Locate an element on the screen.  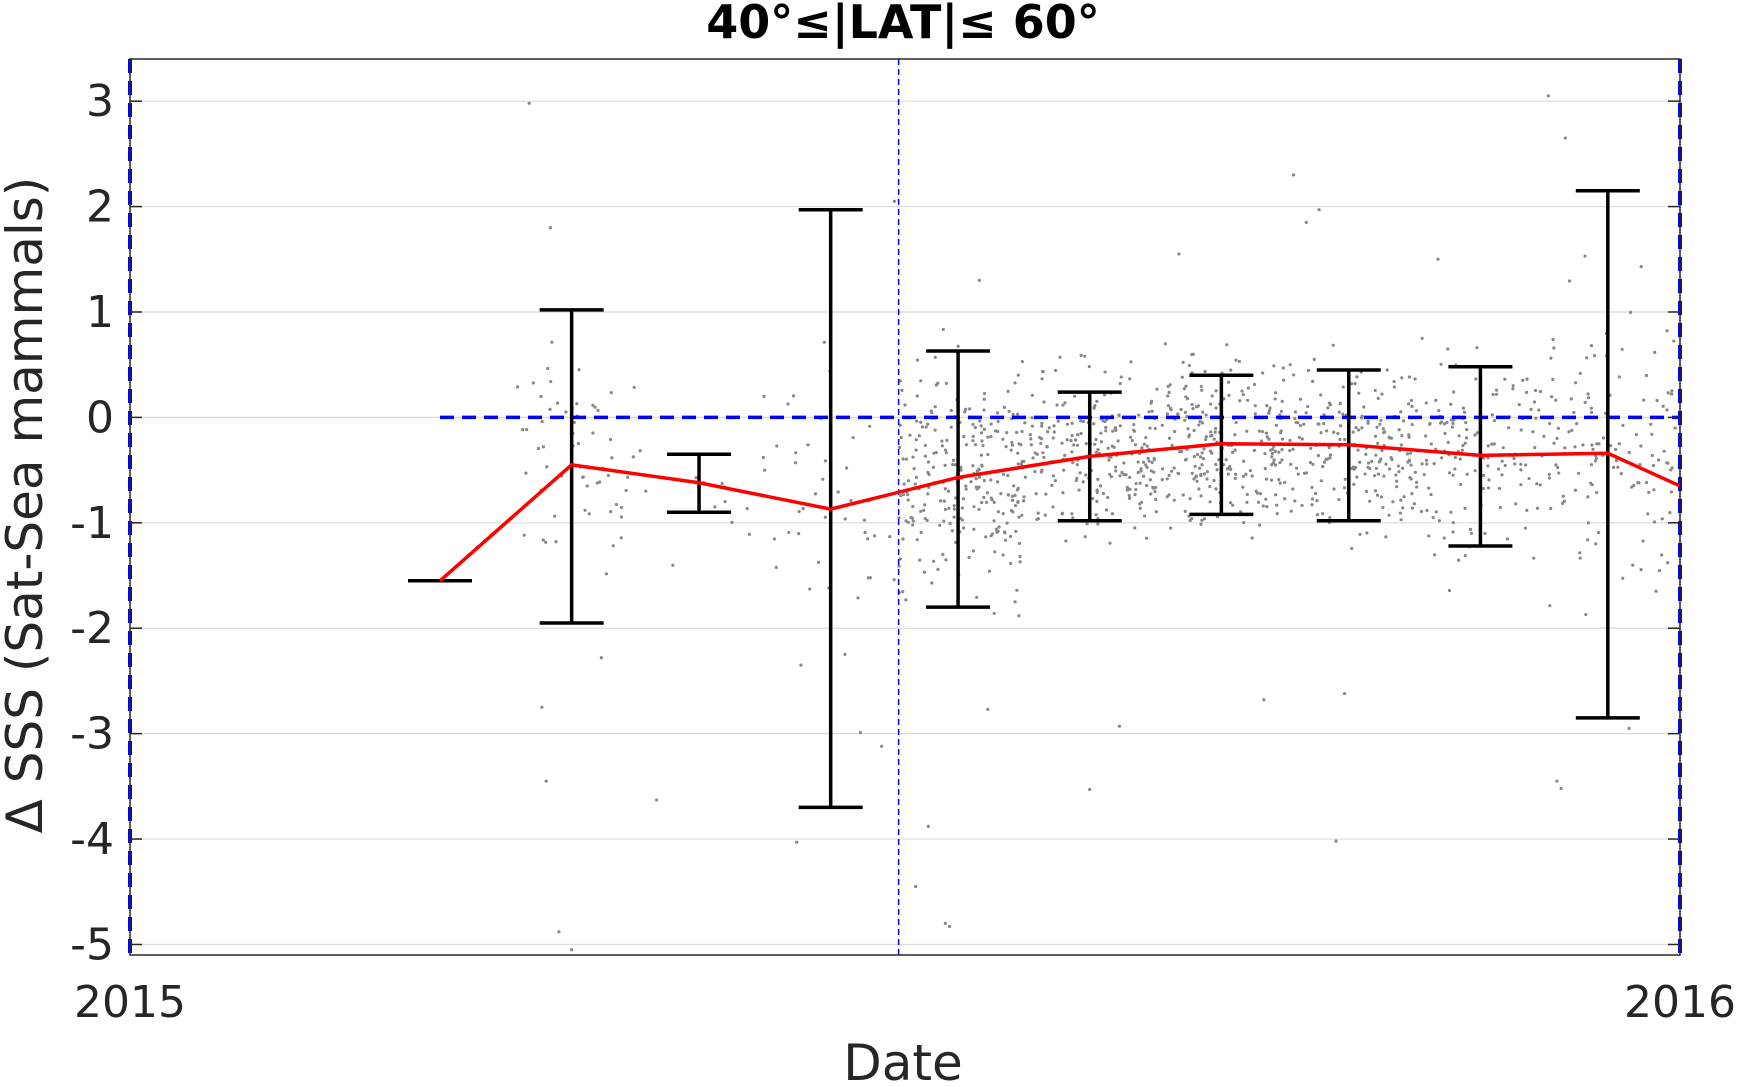
mean-line-layer is located at coordinates (1059, 512).